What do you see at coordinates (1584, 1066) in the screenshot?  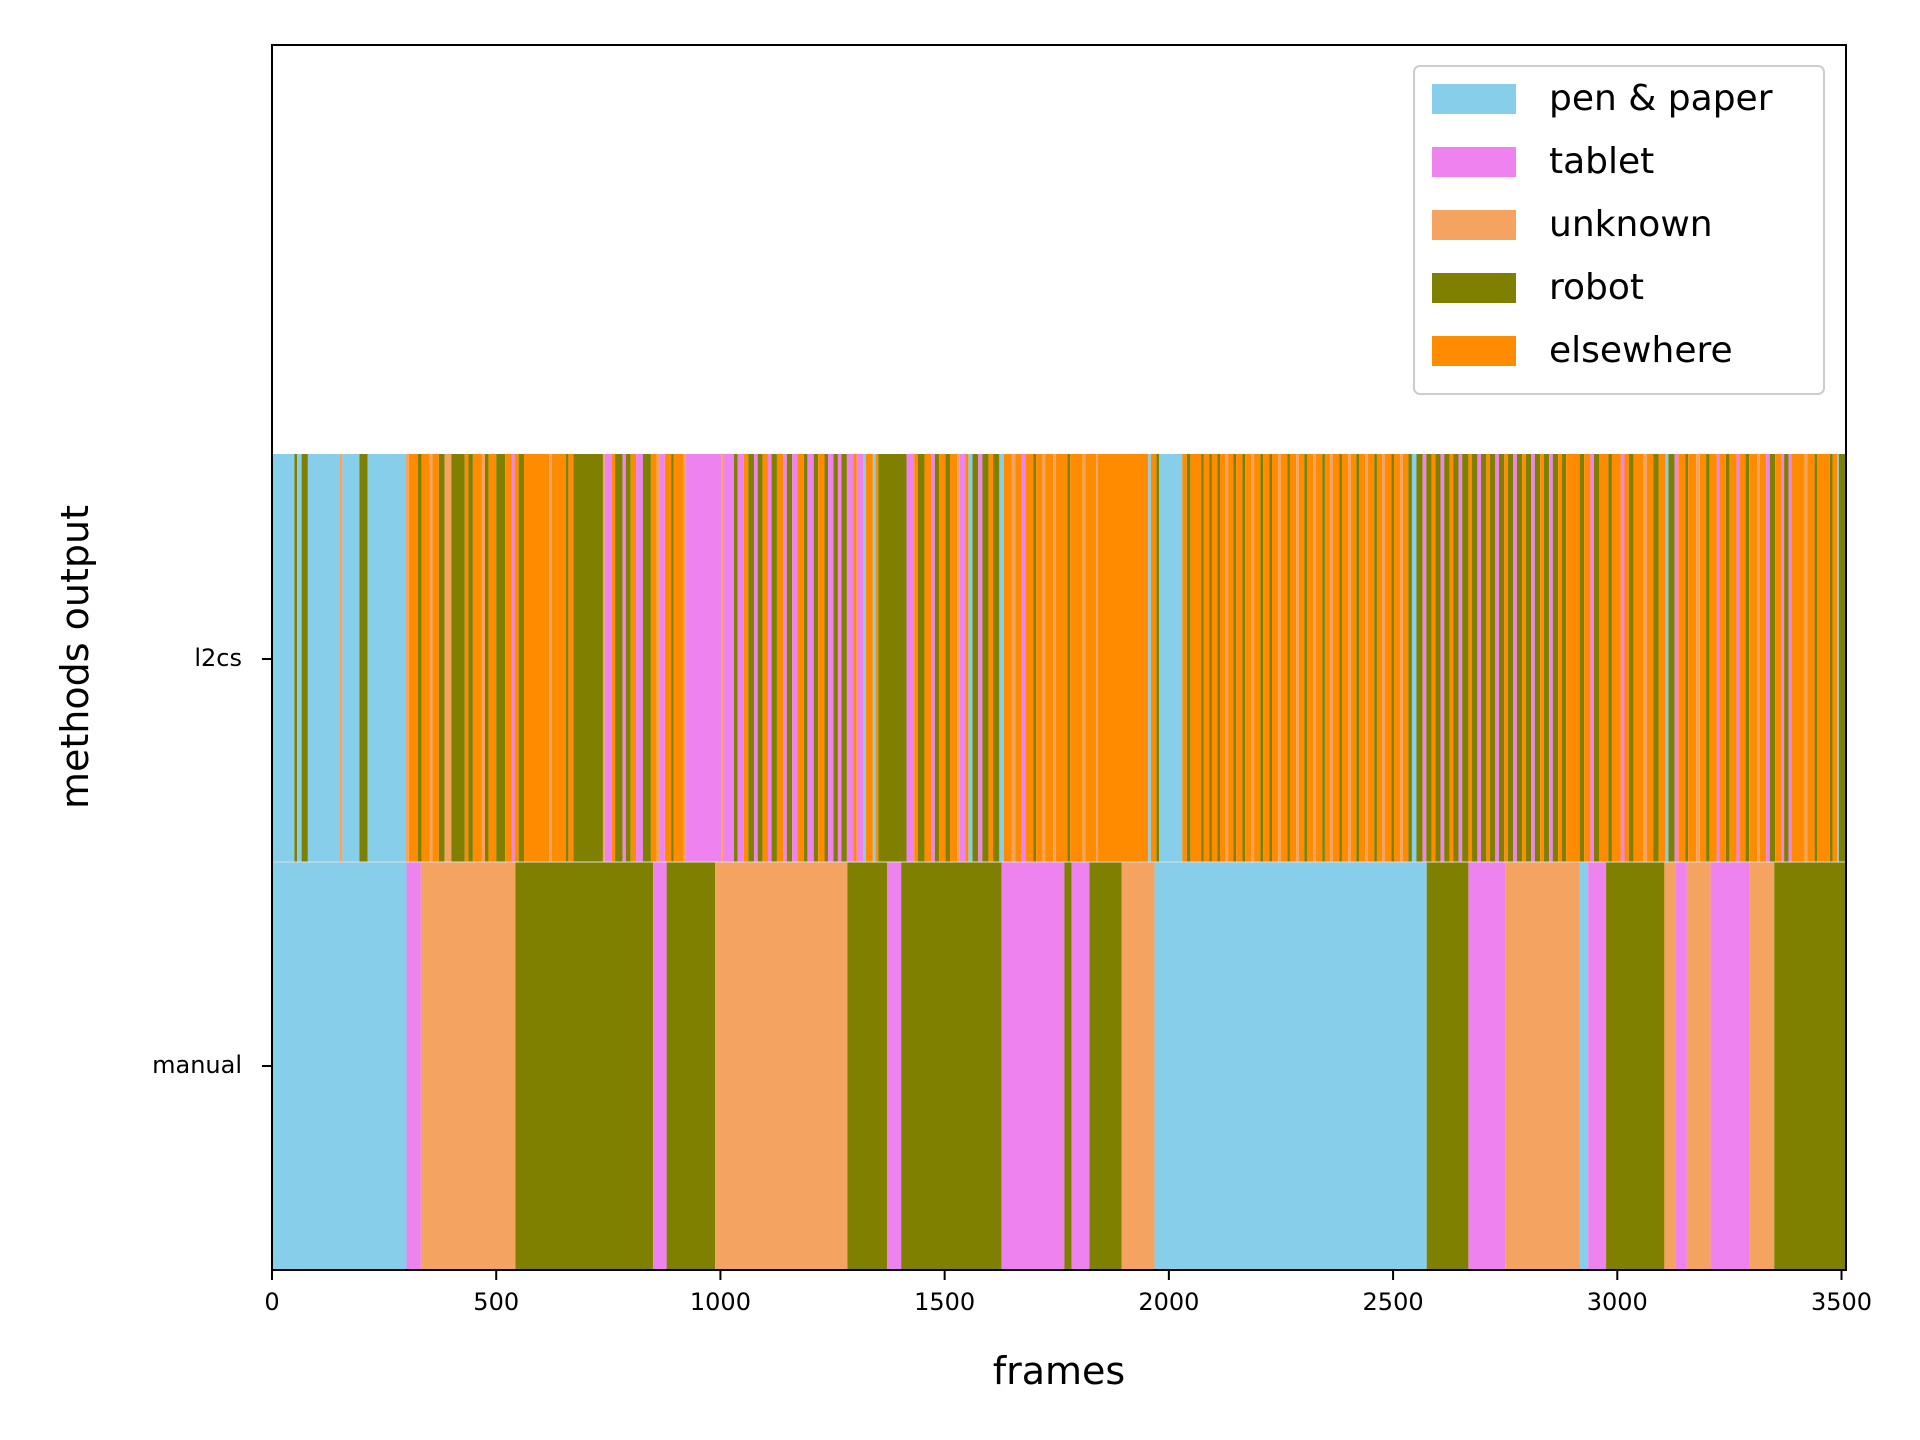 I see `manual-segment-pen` at bounding box center [1584, 1066].